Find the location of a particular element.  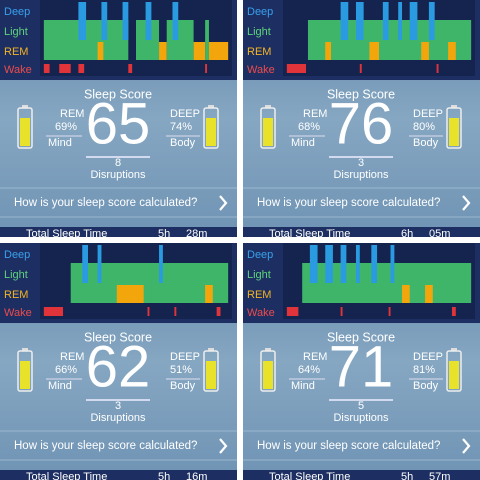

rem-label: REM is located at coordinates (315, 114).